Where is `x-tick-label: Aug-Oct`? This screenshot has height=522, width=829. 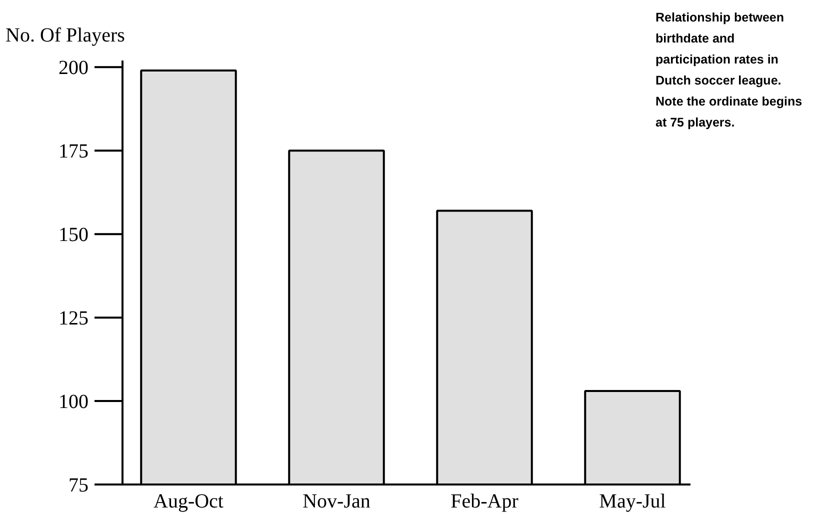 x-tick-label: Aug-Oct is located at coordinates (189, 501).